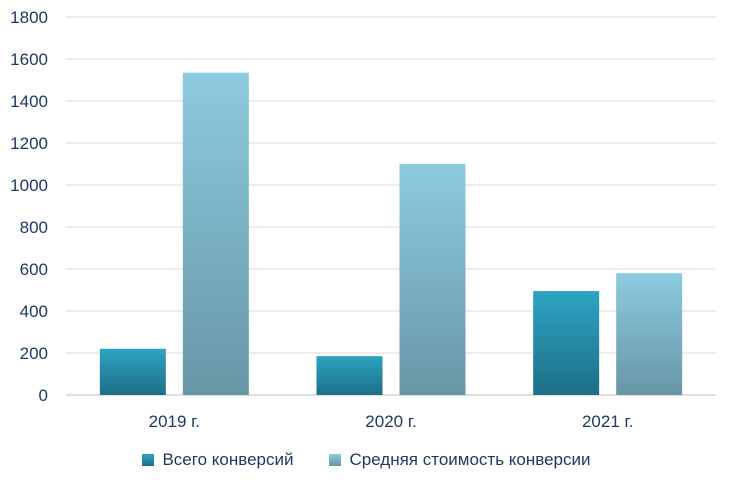 This screenshot has height=485, width=733. What do you see at coordinates (148, 460) in the screenshot?
I see `legend-swatch-total-conversions` at bounding box center [148, 460].